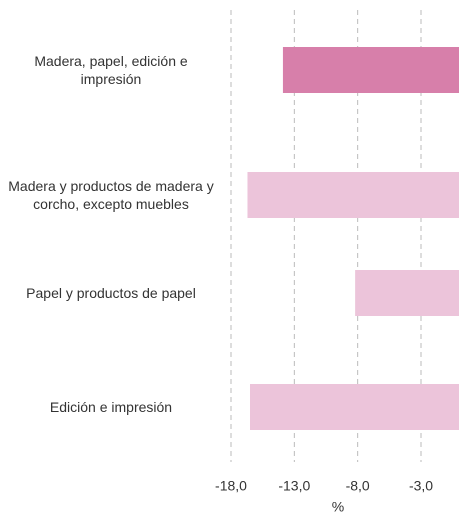 Image resolution: width=459 pixels, height=515 pixels. I want to click on x-tick-label: -3,0, so click(421, 486).